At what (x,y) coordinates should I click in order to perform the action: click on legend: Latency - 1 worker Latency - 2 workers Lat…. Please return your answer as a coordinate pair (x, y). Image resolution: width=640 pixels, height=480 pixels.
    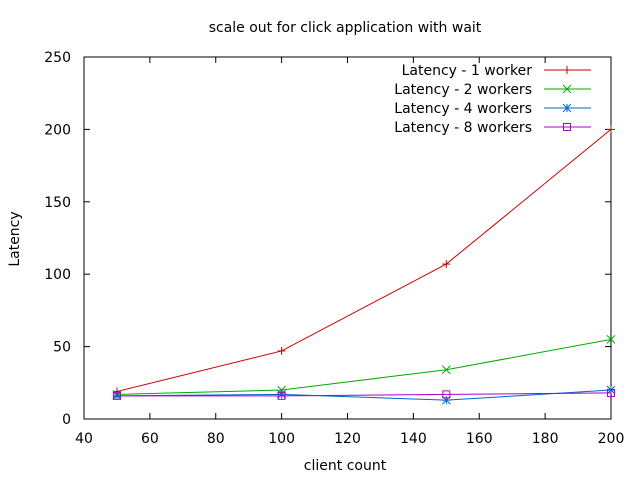
    Looking at the image, I should click on (492, 99).